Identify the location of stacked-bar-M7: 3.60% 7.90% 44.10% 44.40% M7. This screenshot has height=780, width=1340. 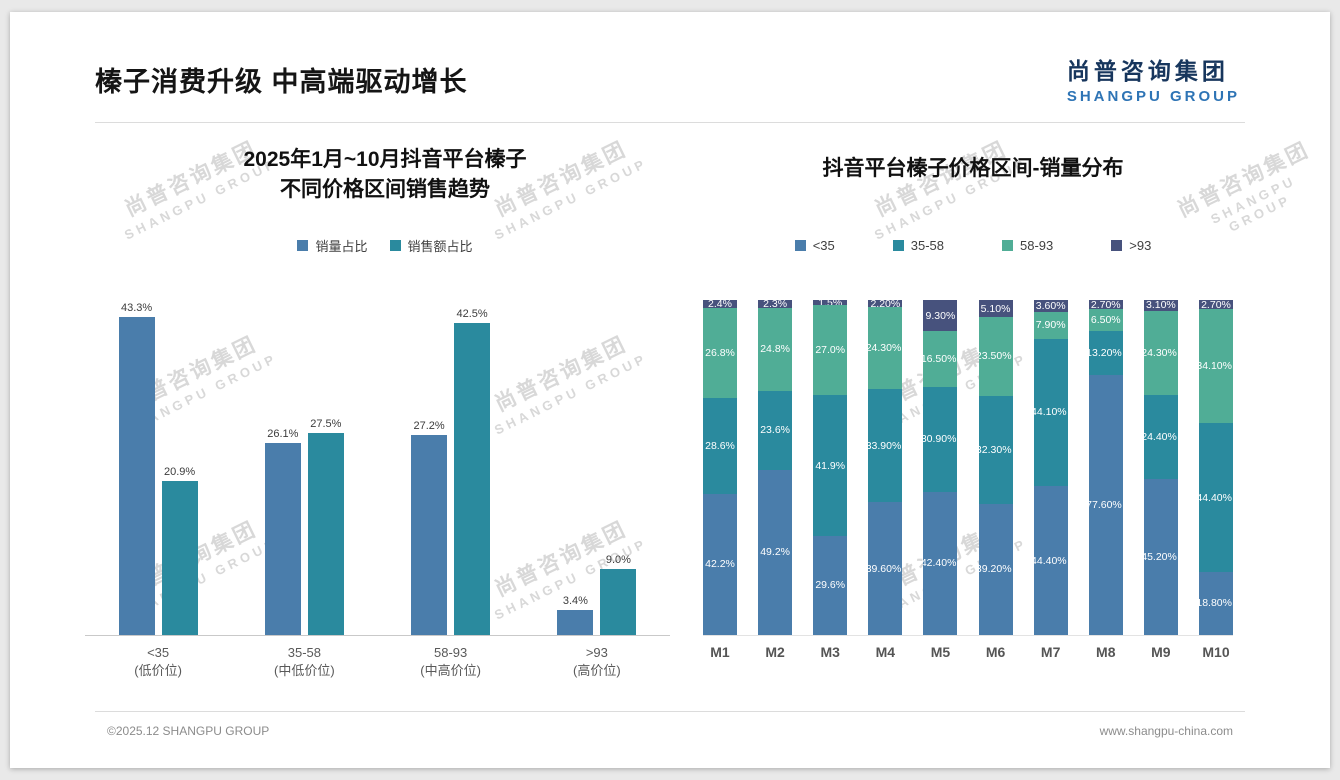
(1050, 480).